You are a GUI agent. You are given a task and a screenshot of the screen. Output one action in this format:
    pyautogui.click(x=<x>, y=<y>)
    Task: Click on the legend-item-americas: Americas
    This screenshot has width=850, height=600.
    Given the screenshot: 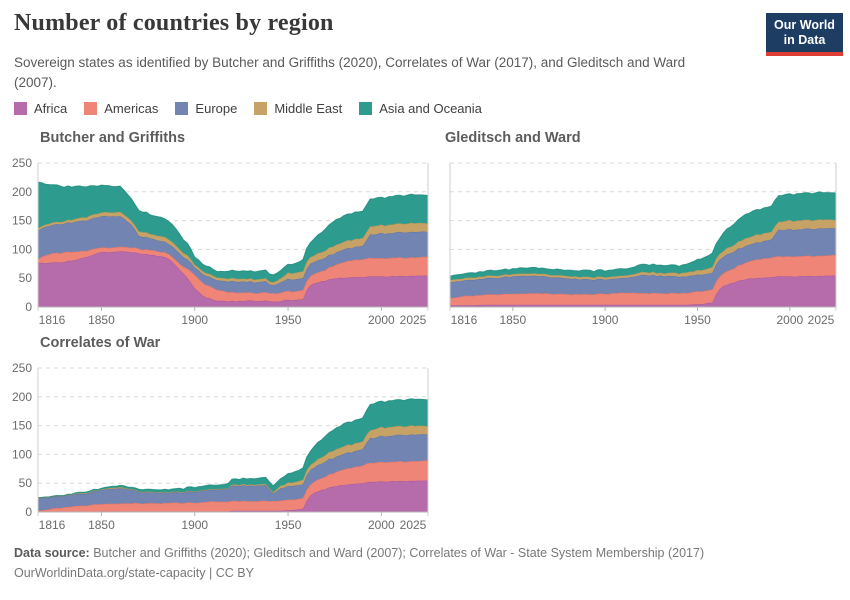 What is the action you would take?
    pyautogui.click(x=121, y=108)
    